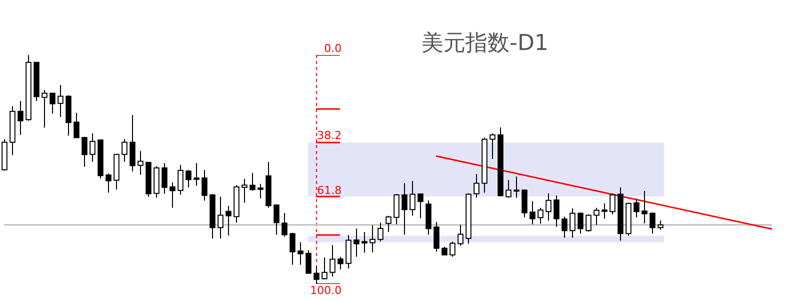 The width and height of the screenshot is (797, 301). Describe the element at coordinates (326, 290) in the screenshot. I see `annotation: 100.0` at that location.